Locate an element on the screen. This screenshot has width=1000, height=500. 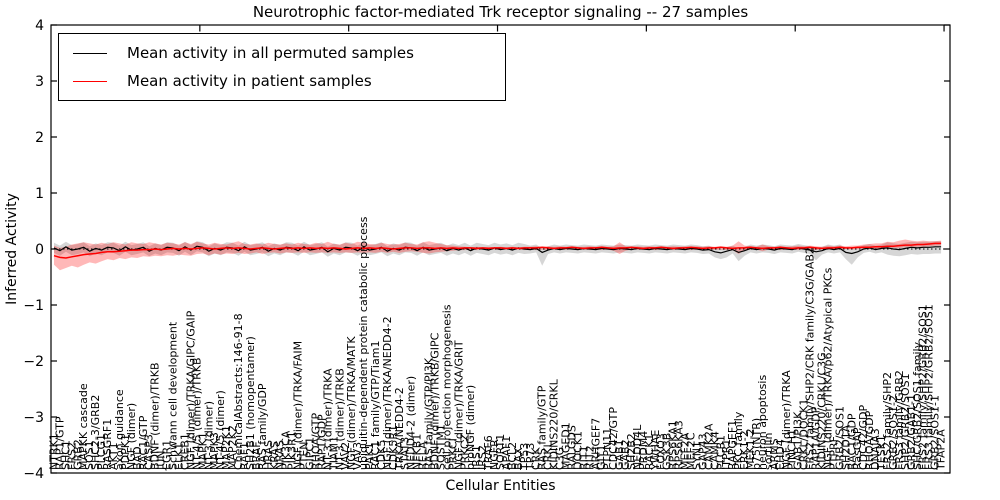
x-category-label: NT-4/5 (dimer)/TRKB is located at coordinates (196, 413).